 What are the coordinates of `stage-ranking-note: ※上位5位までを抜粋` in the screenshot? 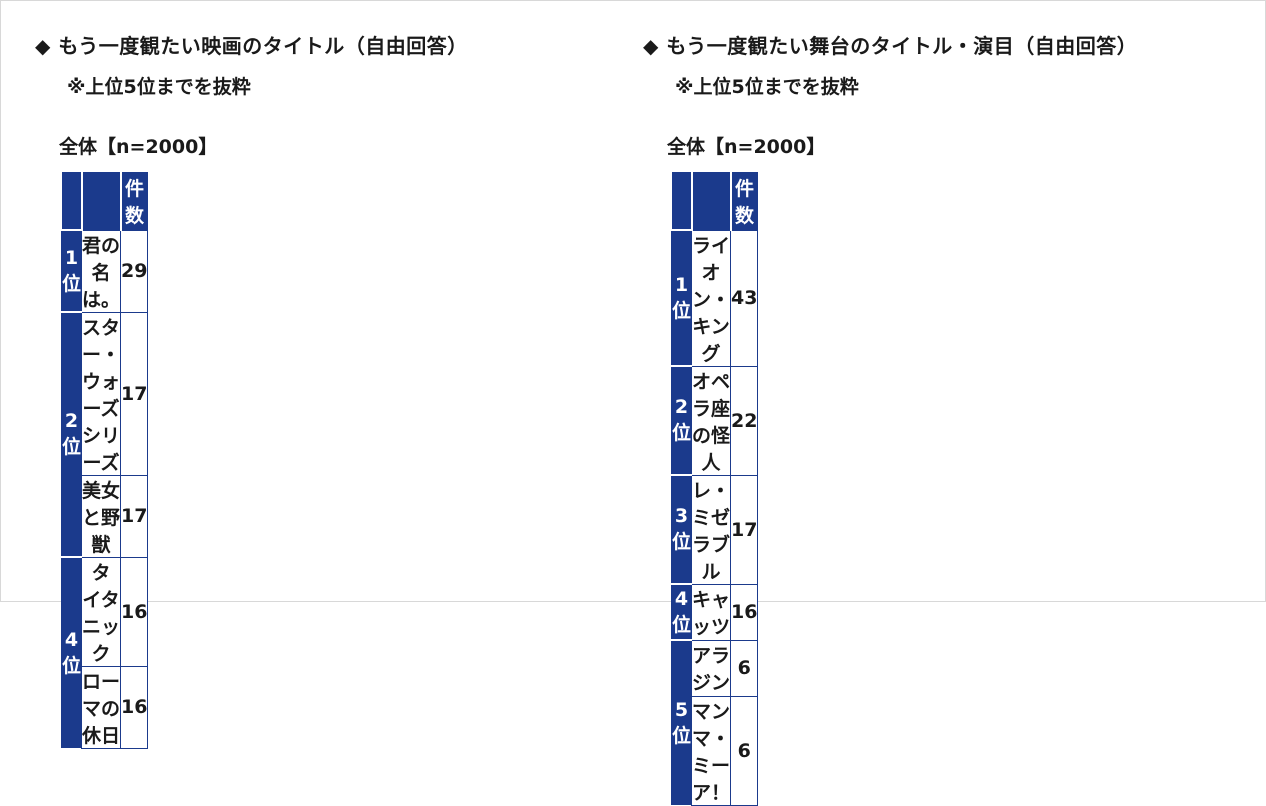 It's located at (767, 87).